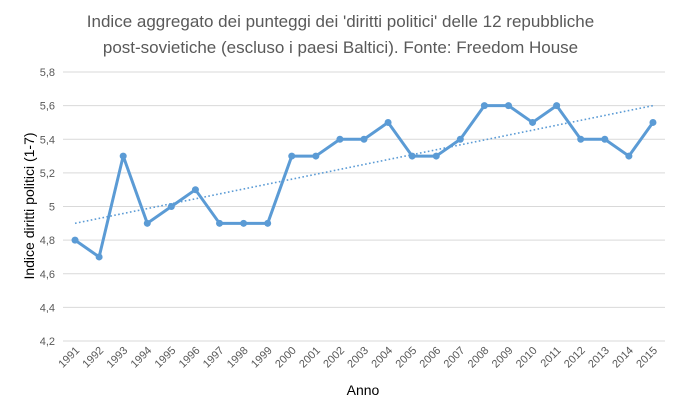 The image size is (681, 415). I want to click on x-tick-label: 2015, so click(647, 358).